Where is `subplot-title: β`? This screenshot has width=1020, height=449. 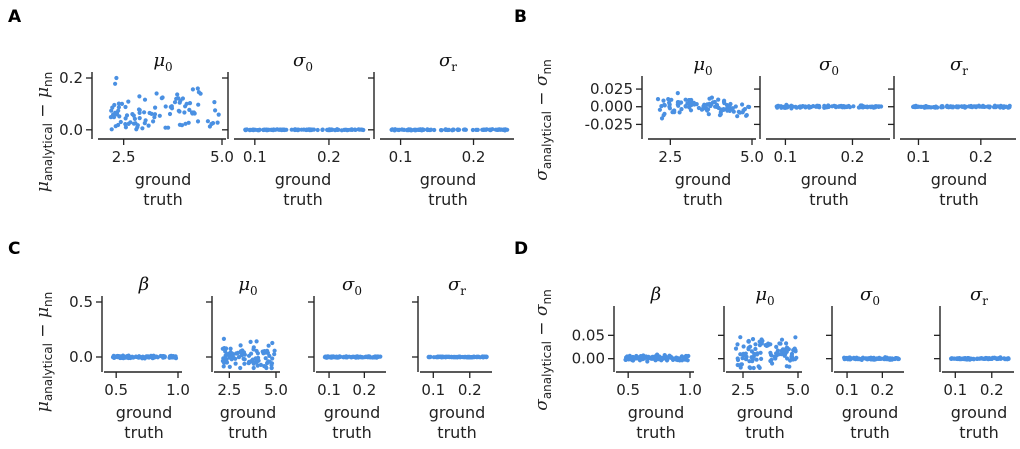 subplot-title: β is located at coordinates (655, 294).